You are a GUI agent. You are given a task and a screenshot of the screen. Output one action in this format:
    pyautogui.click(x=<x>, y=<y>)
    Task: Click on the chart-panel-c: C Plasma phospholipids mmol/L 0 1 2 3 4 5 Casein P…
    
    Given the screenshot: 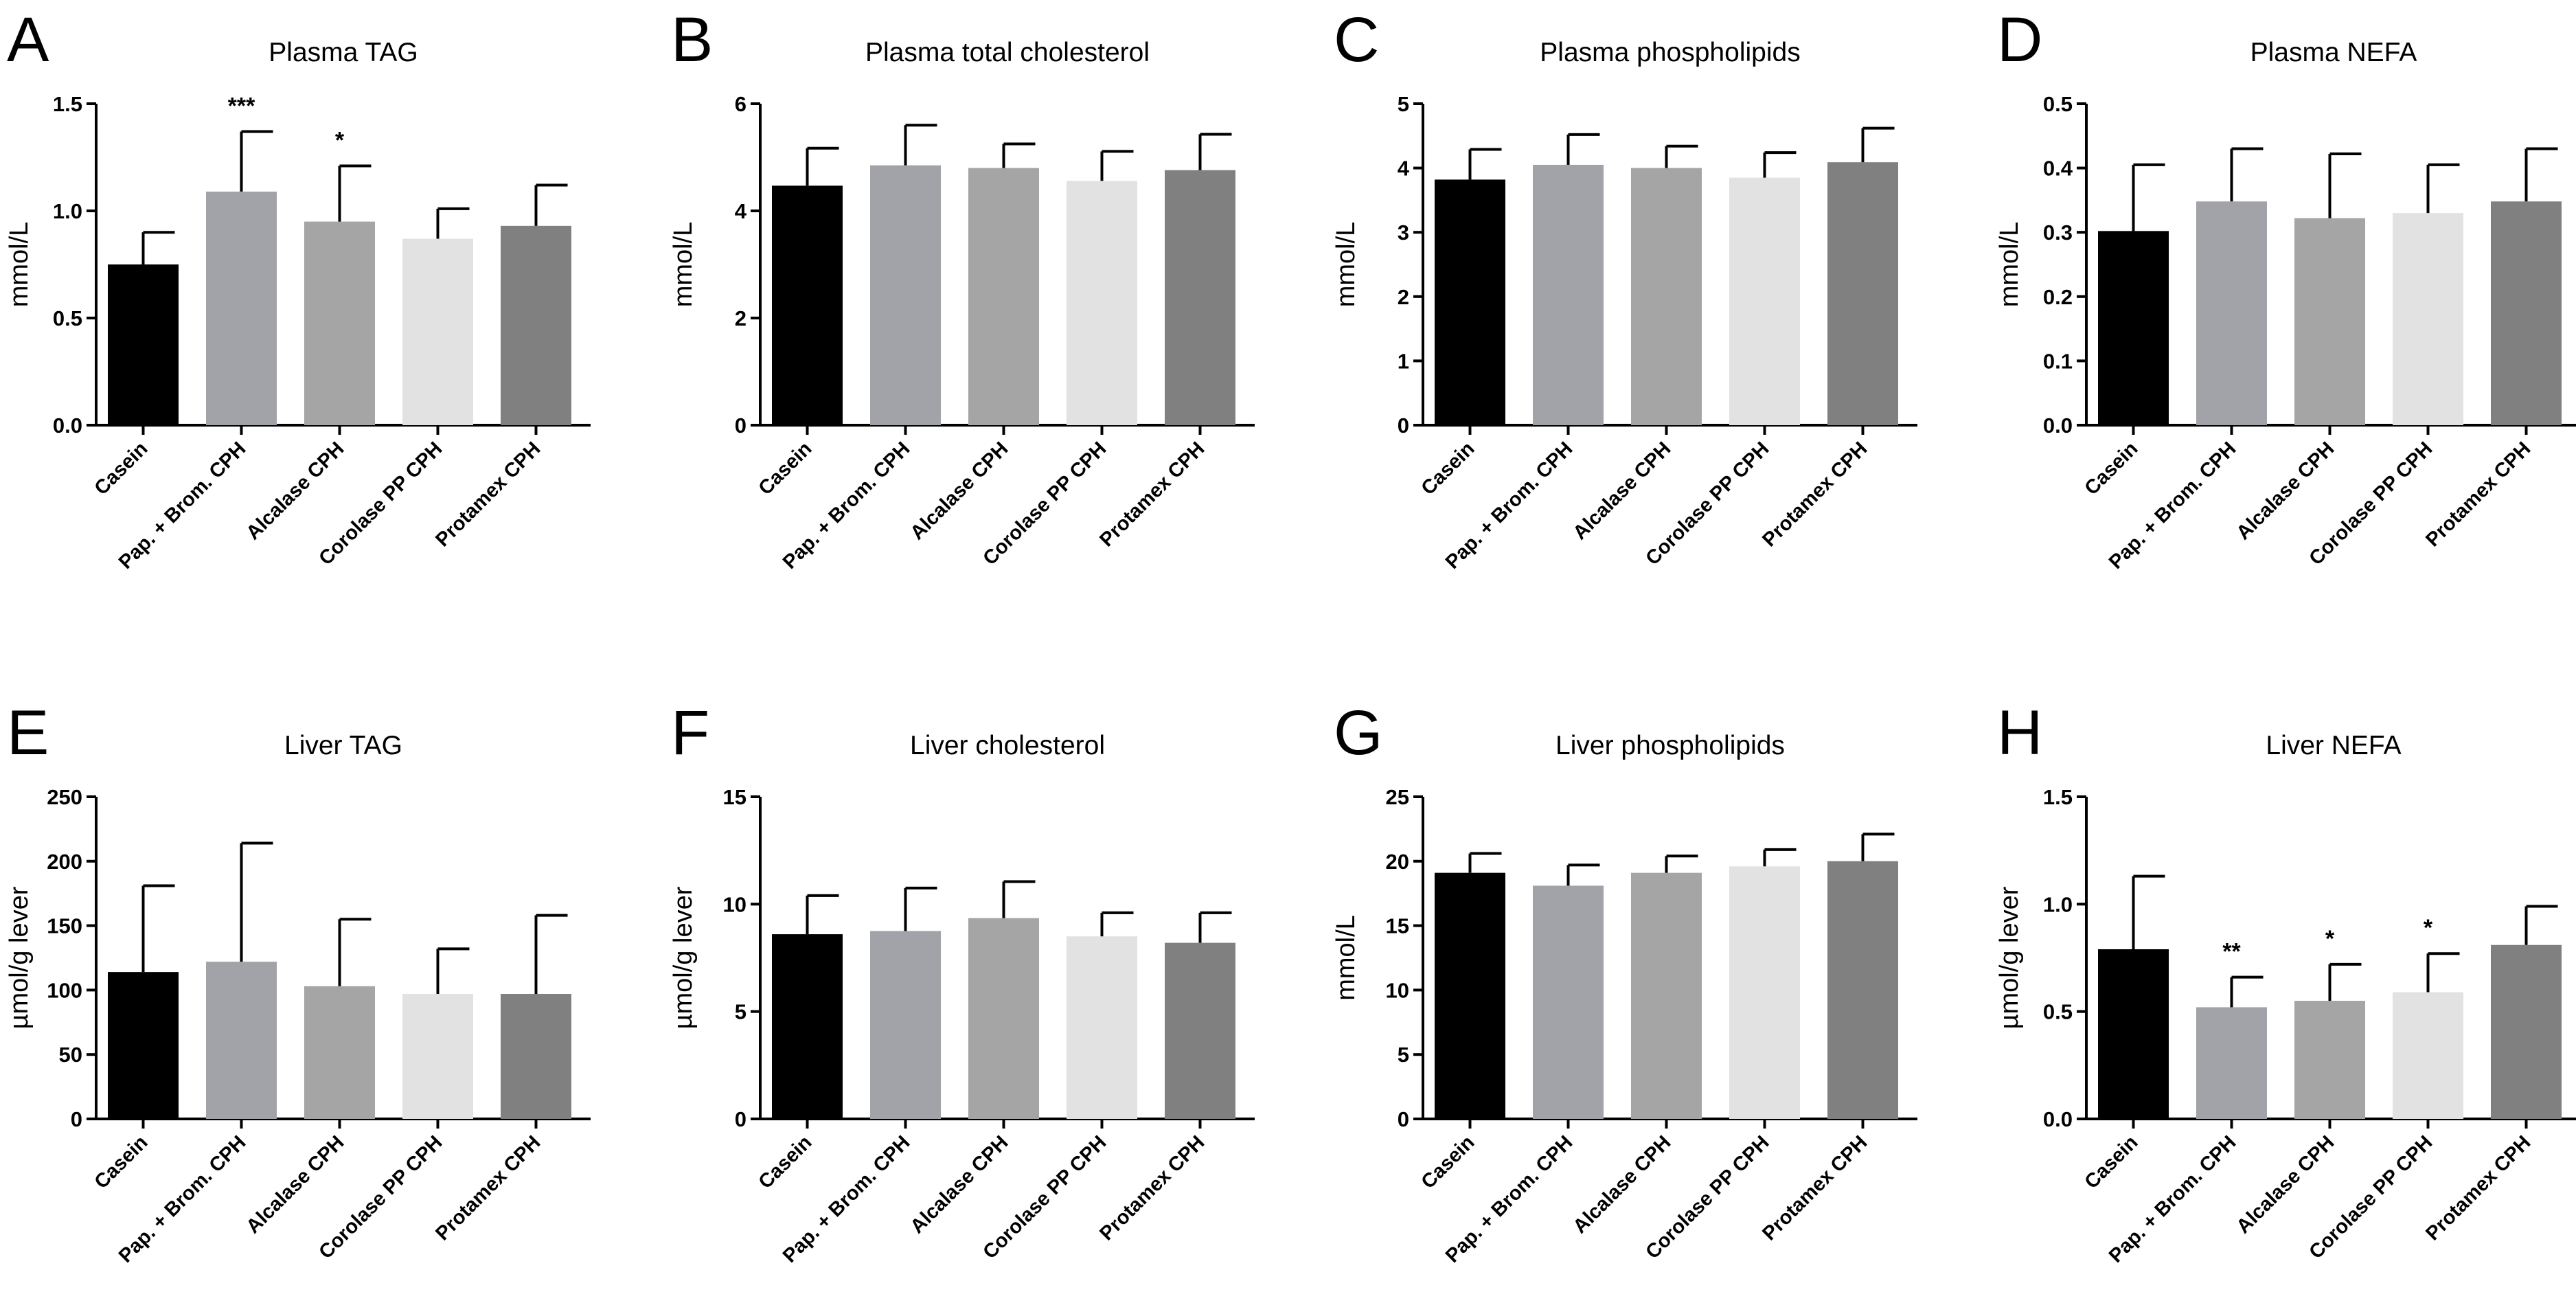 What is the action you would take?
    pyautogui.click(x=1624, y=289)
    